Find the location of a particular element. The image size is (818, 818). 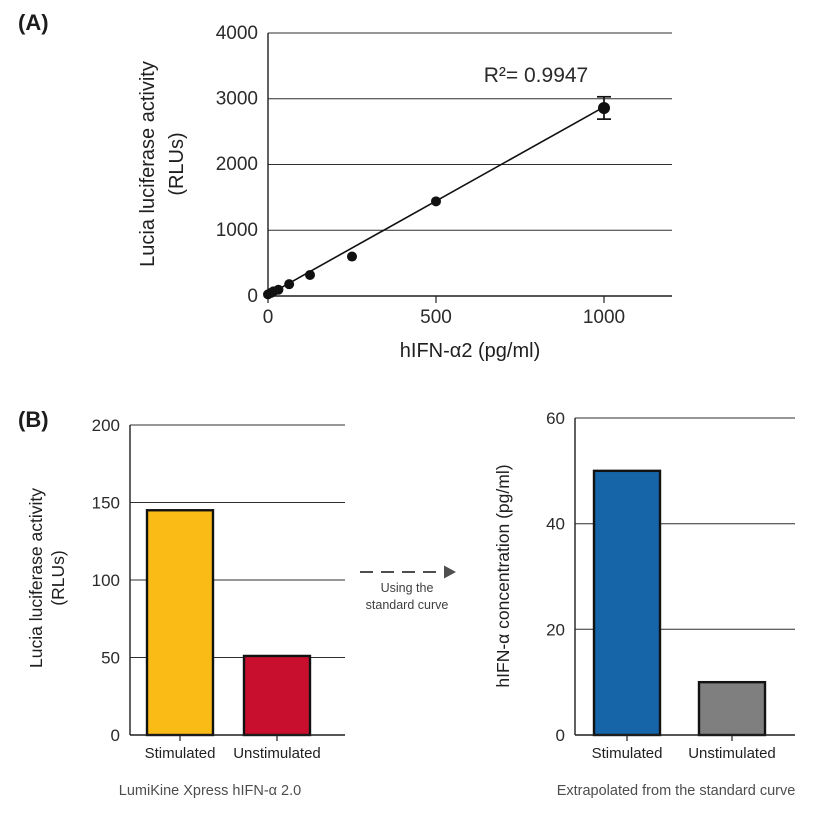

y-tick-label: 150 is located at coordinates (106, 503).